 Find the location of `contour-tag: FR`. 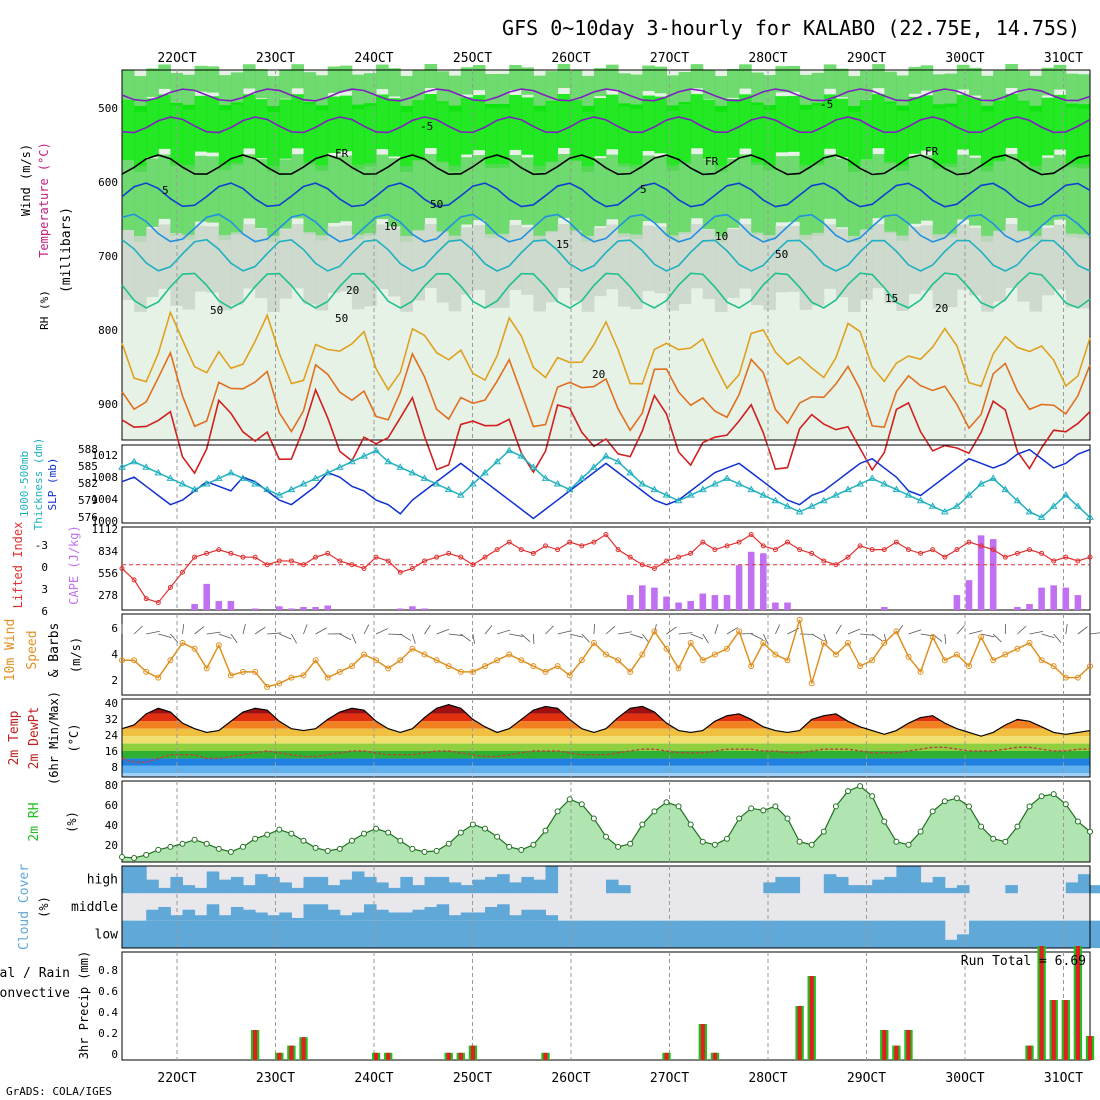

contour-tag: FR is located at coordinates (712, 161).